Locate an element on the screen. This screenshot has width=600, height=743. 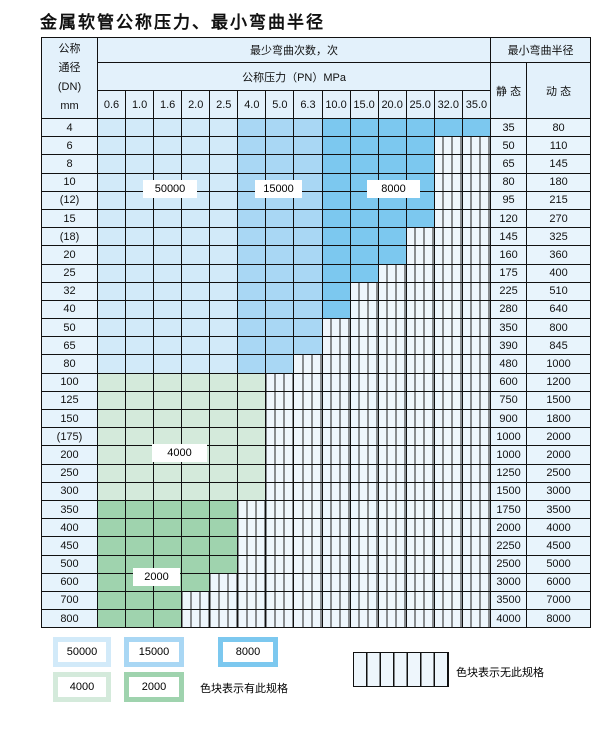
dynamic-radius-cell: 1200 is located at coordinates (559, 382).